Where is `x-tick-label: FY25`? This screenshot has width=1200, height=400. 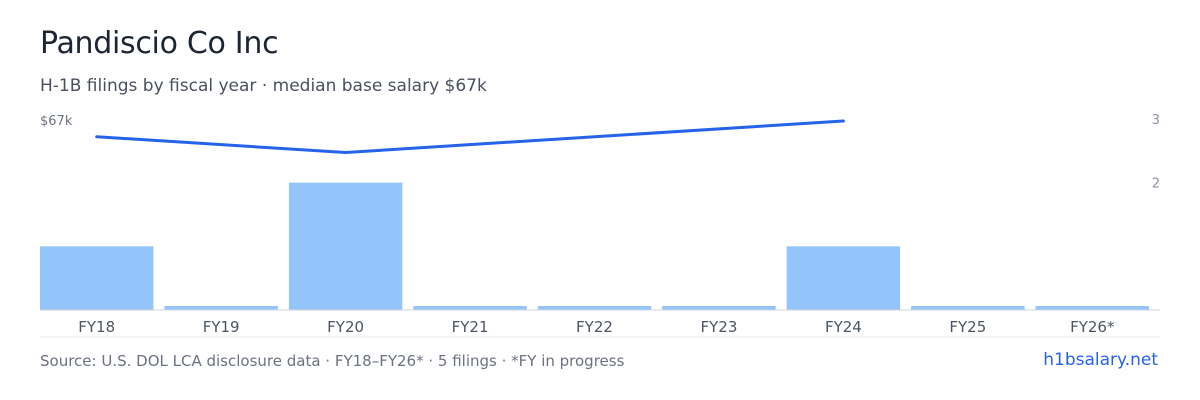
x-tick-label: FY25 is located at coordinates (967, 327).